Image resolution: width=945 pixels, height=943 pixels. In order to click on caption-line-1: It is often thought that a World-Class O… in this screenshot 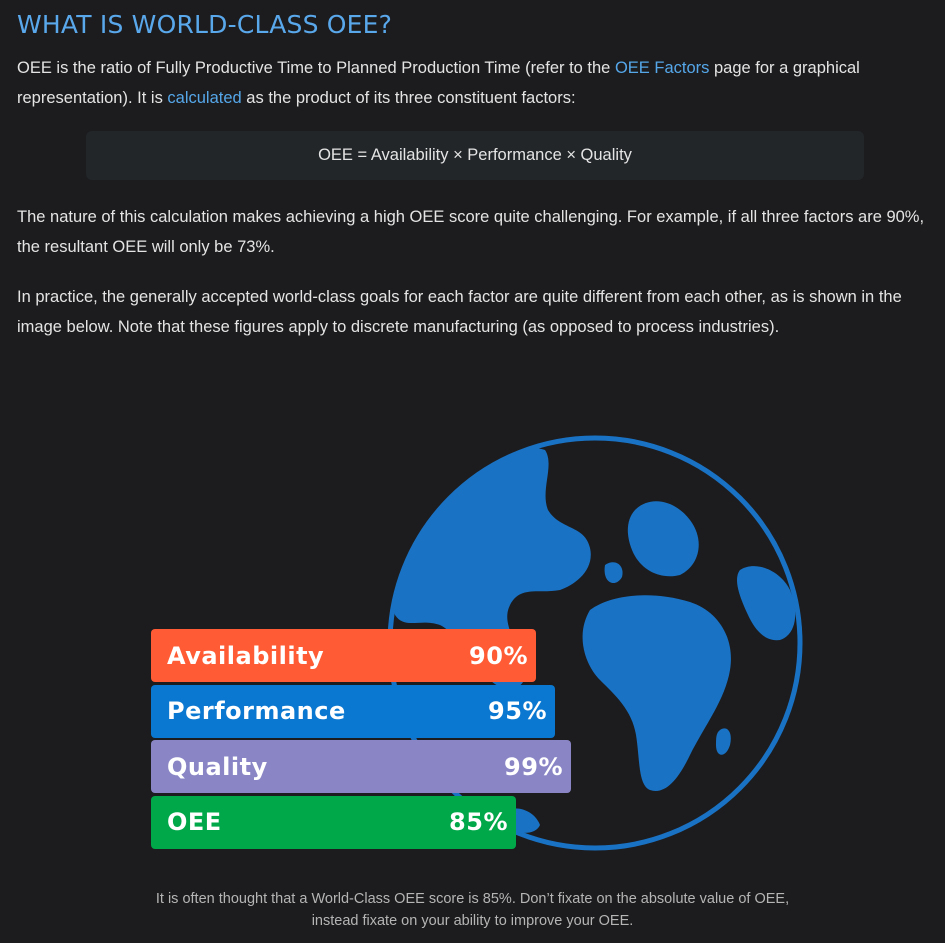, I will do `click(472, 899)`.